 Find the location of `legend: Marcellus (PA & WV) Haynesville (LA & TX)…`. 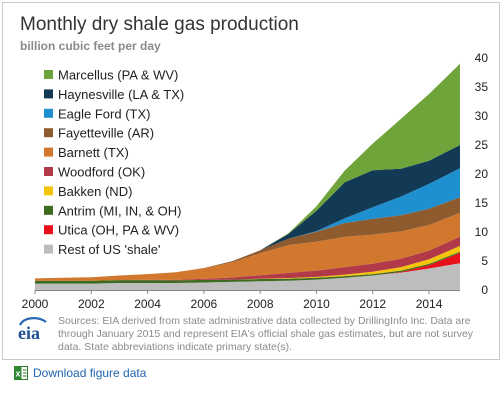

legend: Marcellus (PA & WV) Haynesville (LA & TX)… is located at coordinates (114, 162).